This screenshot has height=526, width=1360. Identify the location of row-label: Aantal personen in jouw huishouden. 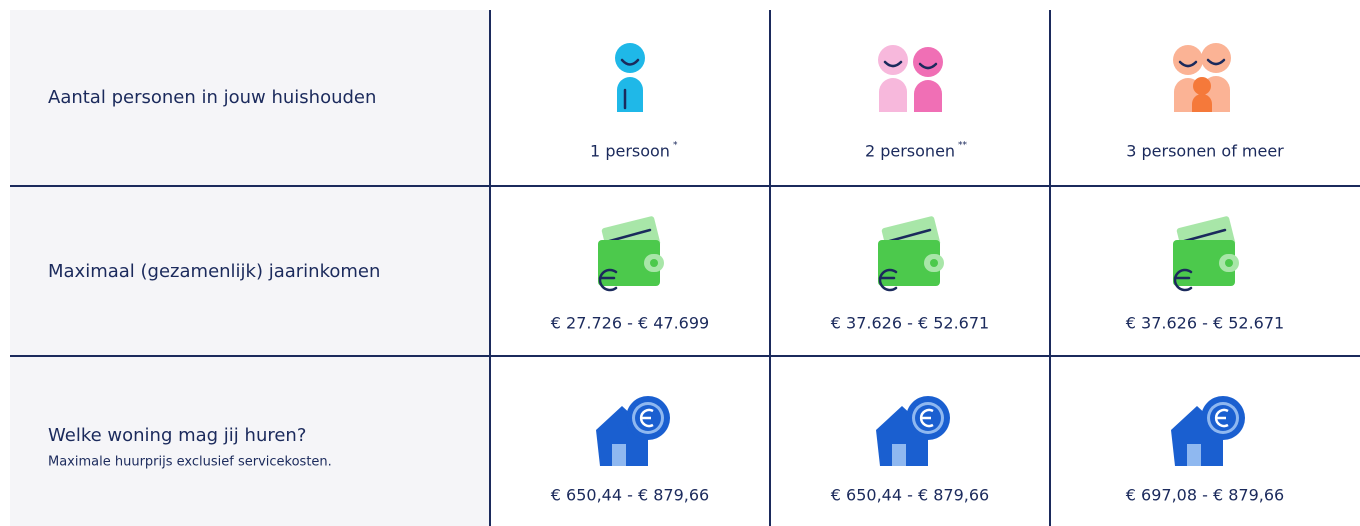
(212, 97).